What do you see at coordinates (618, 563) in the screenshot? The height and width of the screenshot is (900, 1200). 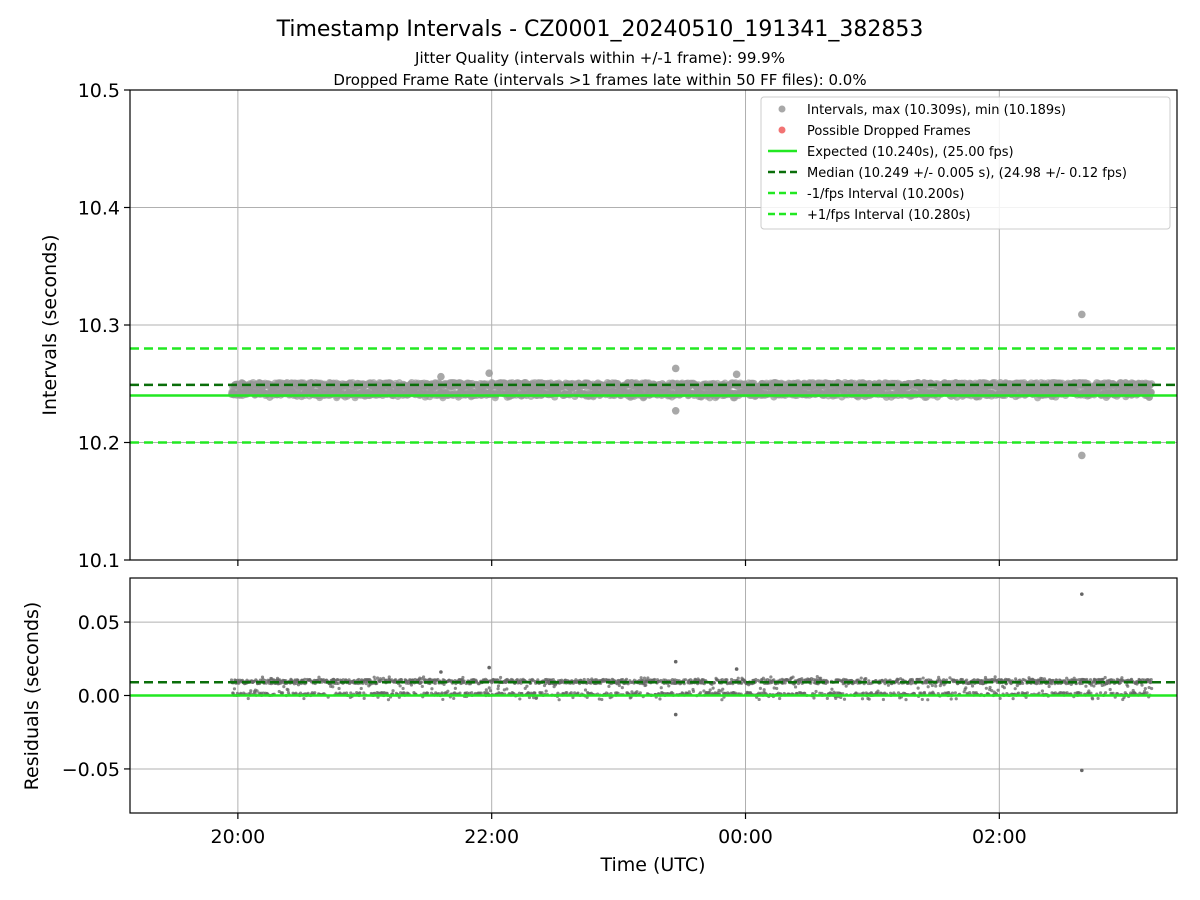 I see `intervals-x-ticks` at bounding box center [618, 563].